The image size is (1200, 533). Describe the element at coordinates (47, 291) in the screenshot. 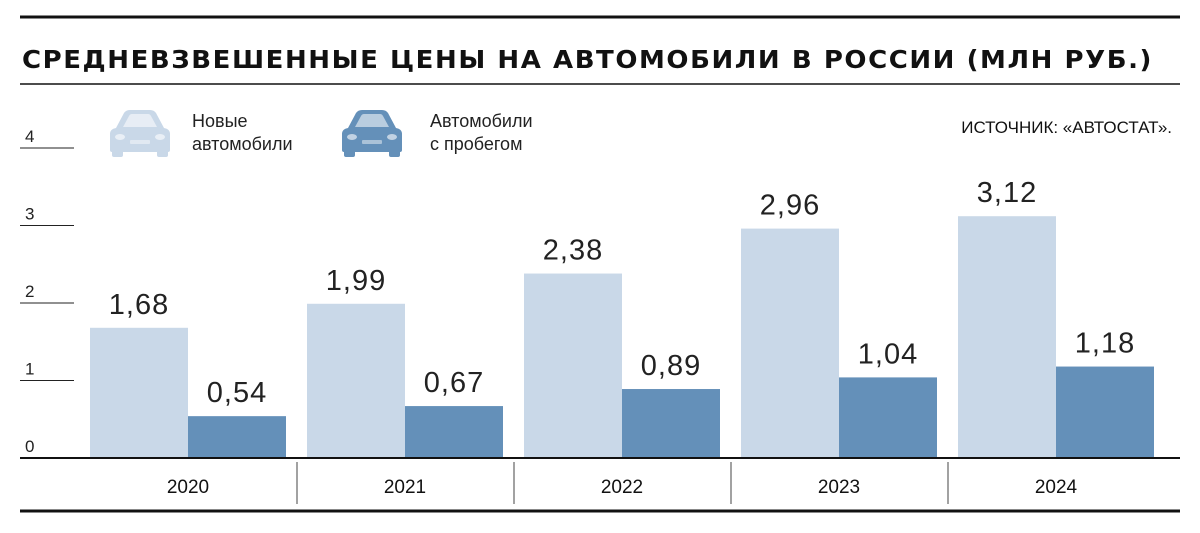

I see `y-axis: 0 1 2 3 4` at that location.